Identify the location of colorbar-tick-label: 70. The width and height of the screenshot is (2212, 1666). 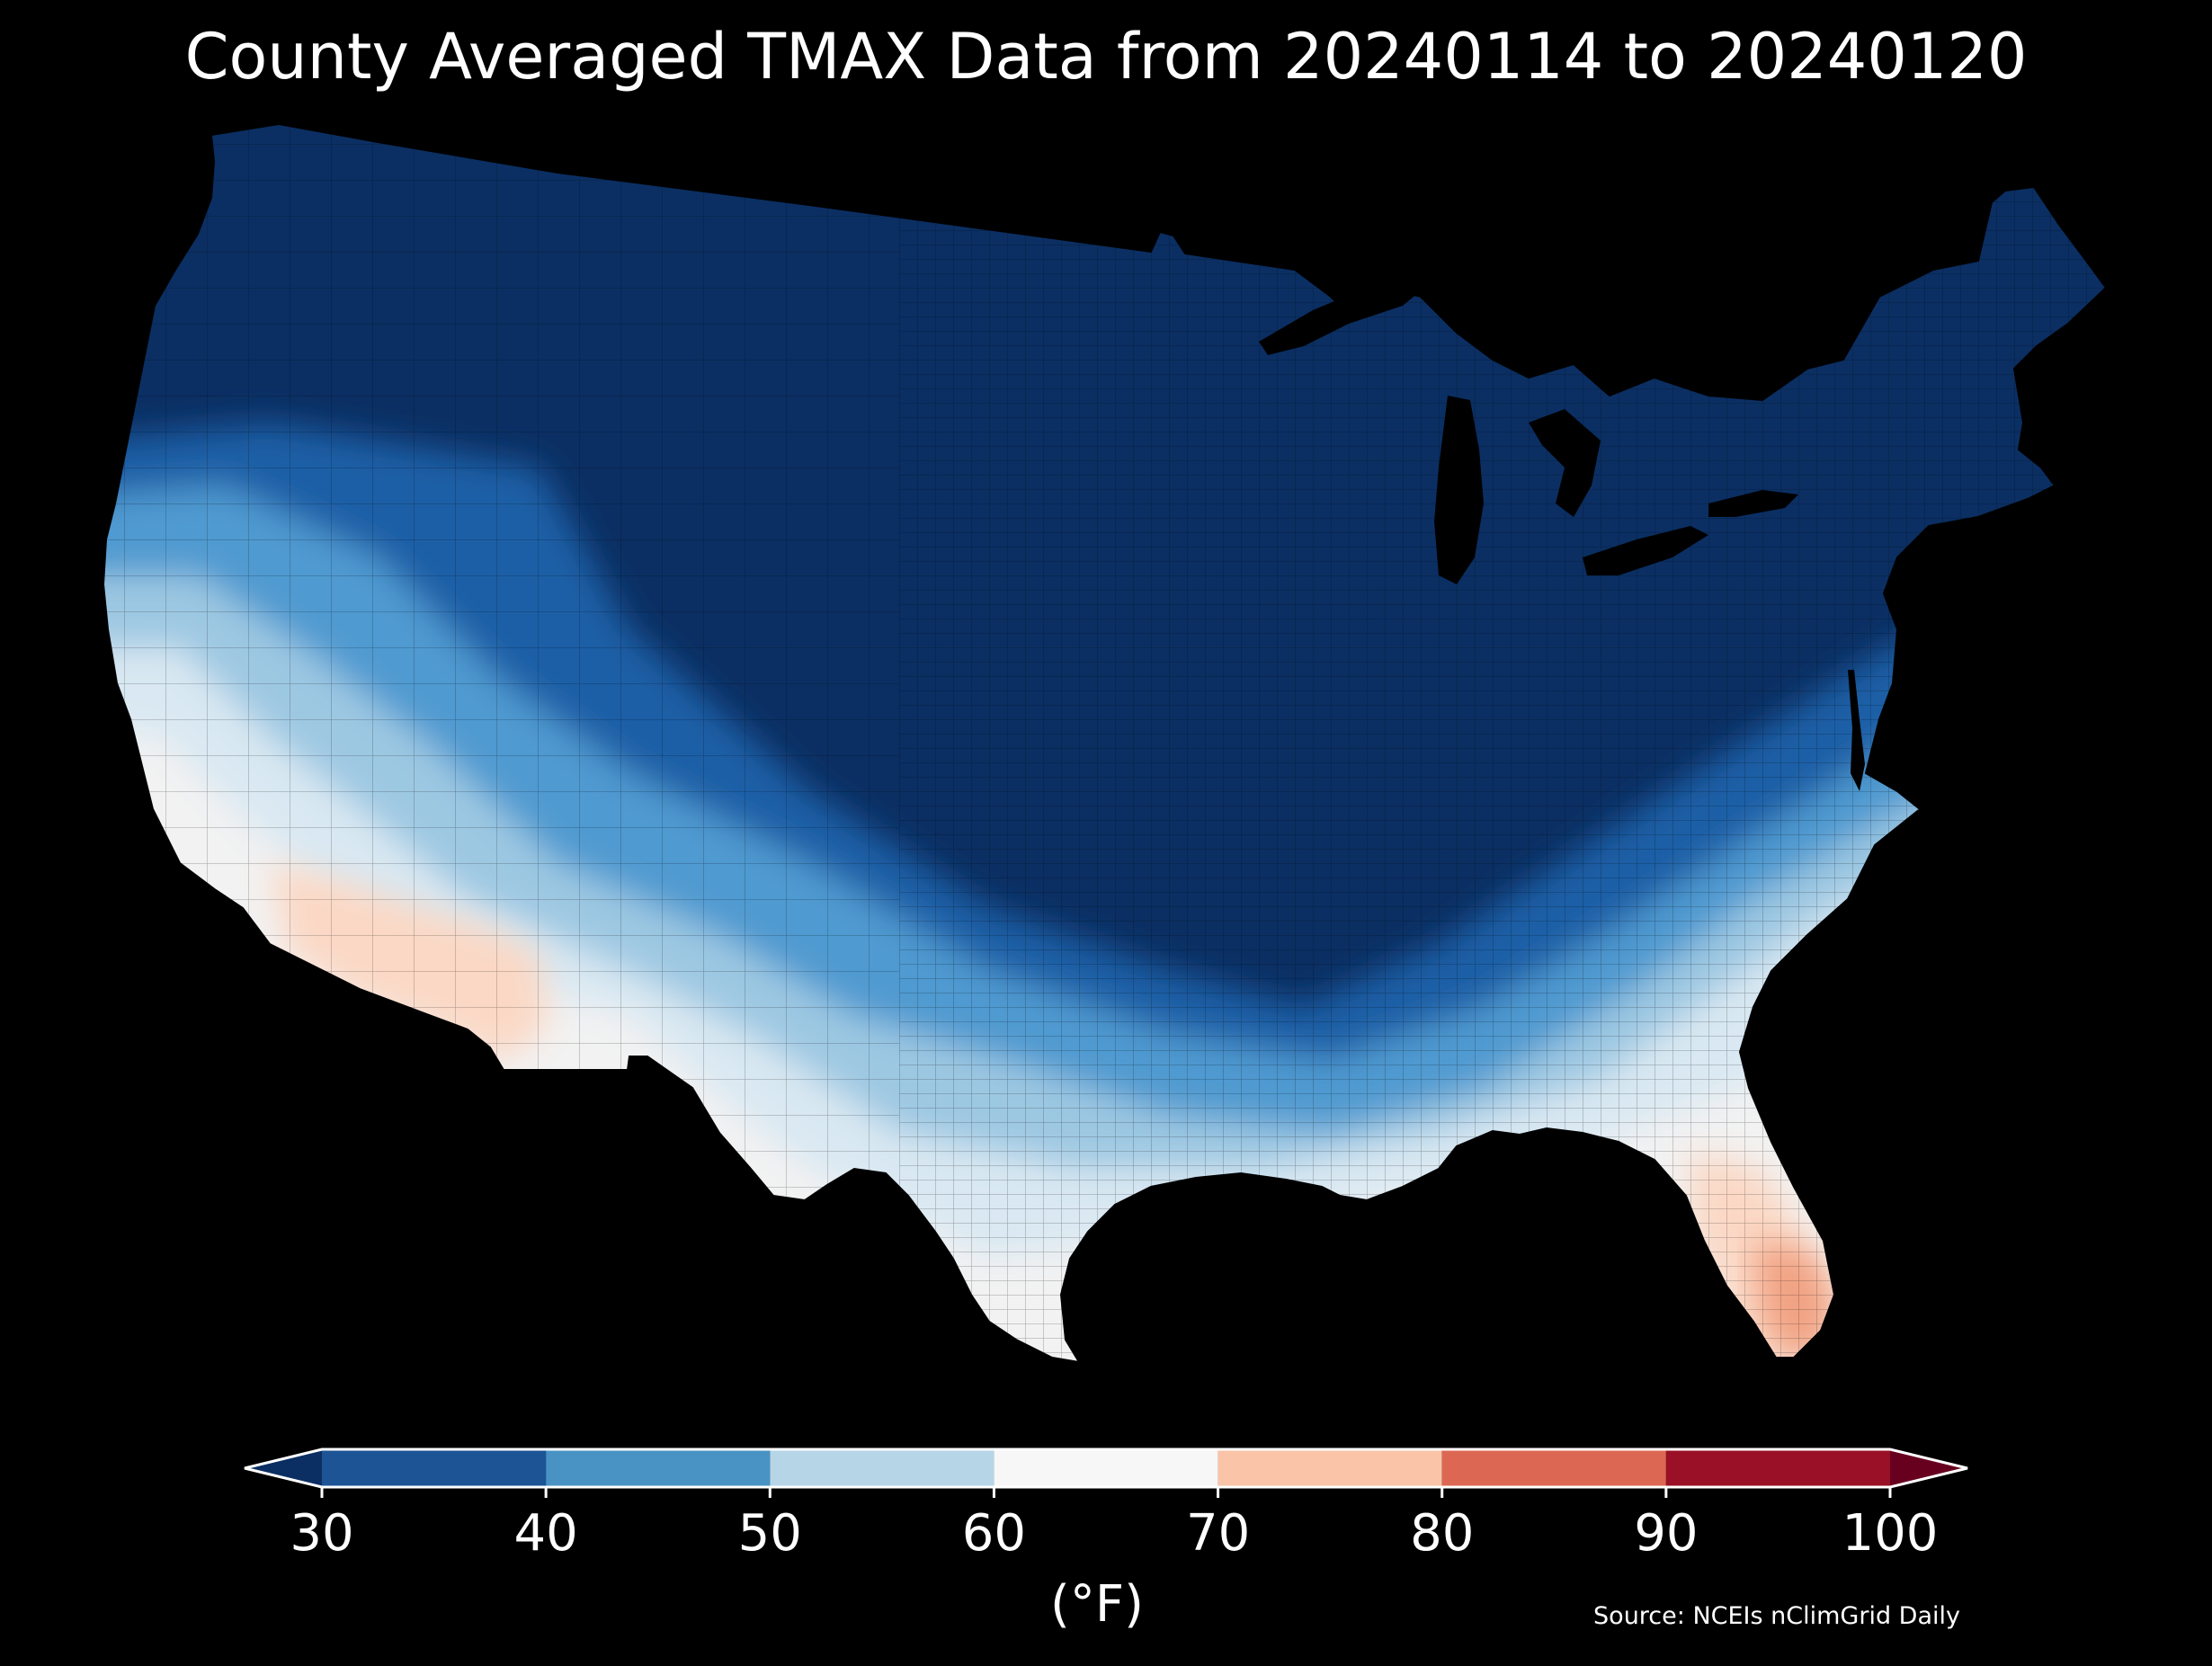
(1218, 1533).